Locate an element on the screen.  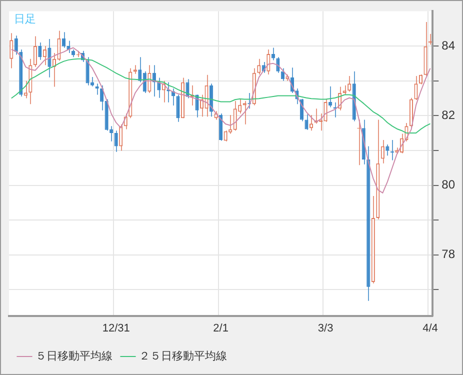
legend-label: ２５日移動平均線 is located at coordinates (183, 355).